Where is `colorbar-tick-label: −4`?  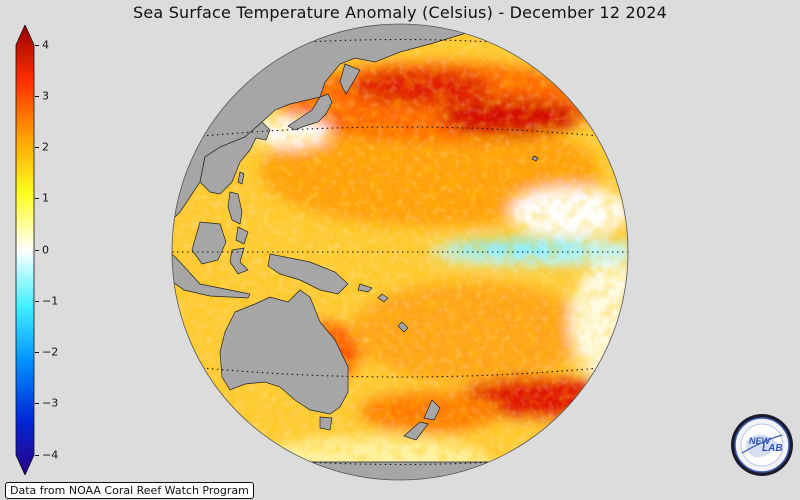
colorbar-tick-label: −4 is located at coordinates (50, 455).